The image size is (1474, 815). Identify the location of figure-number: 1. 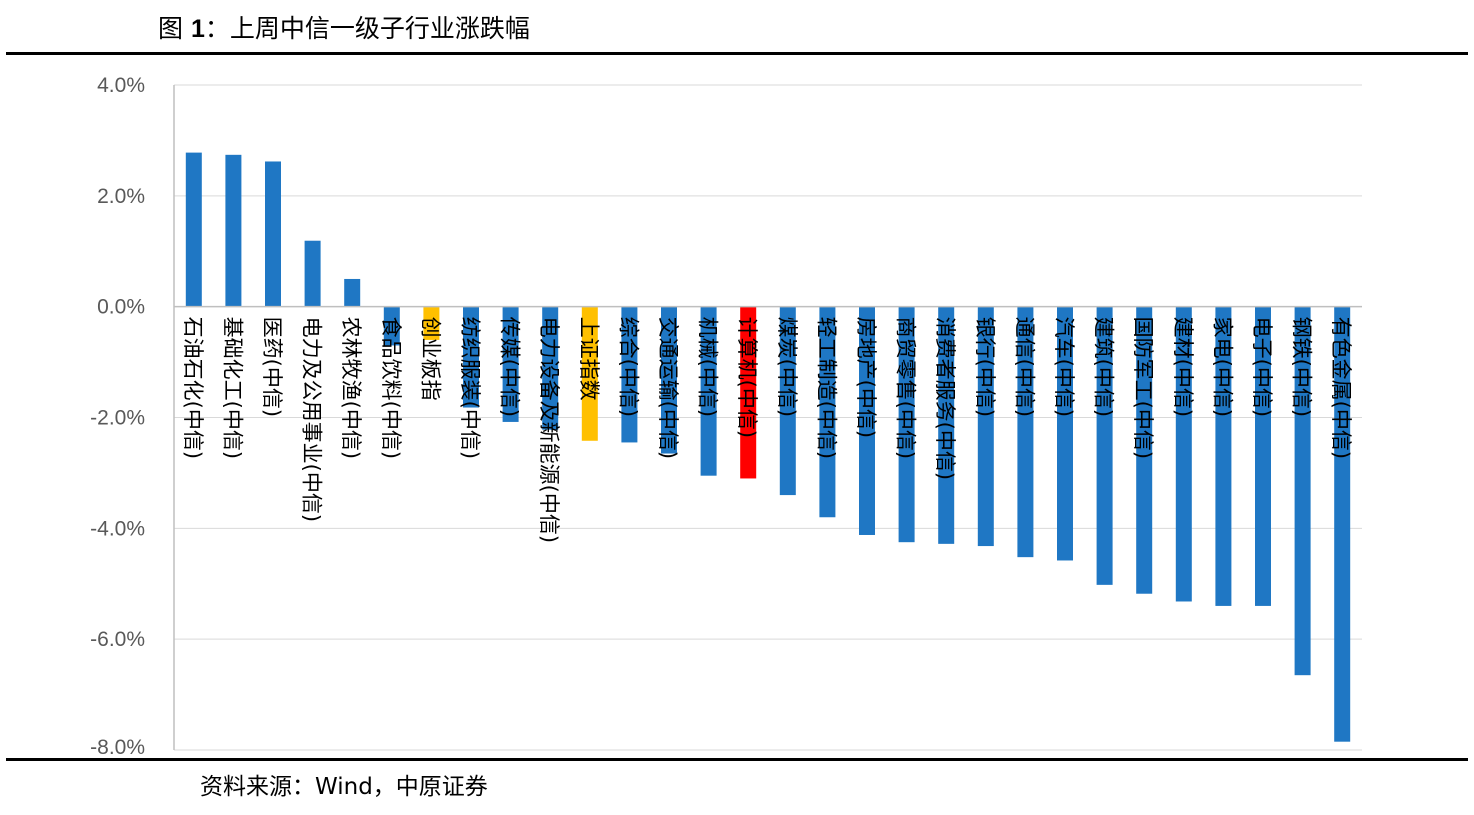
(197, 29).